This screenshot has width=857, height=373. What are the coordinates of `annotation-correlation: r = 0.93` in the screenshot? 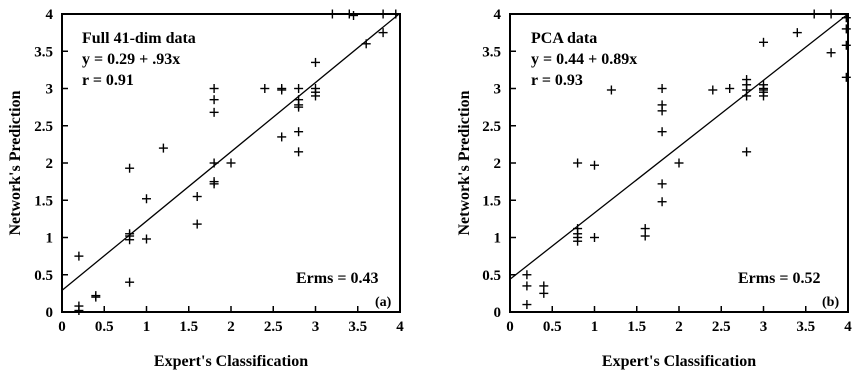 It's located at (557, 80).